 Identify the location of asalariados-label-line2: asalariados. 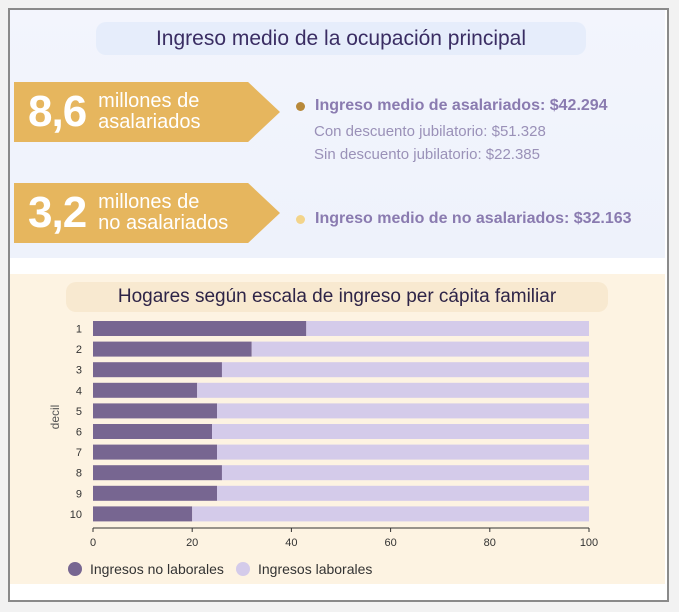
(149, 122).